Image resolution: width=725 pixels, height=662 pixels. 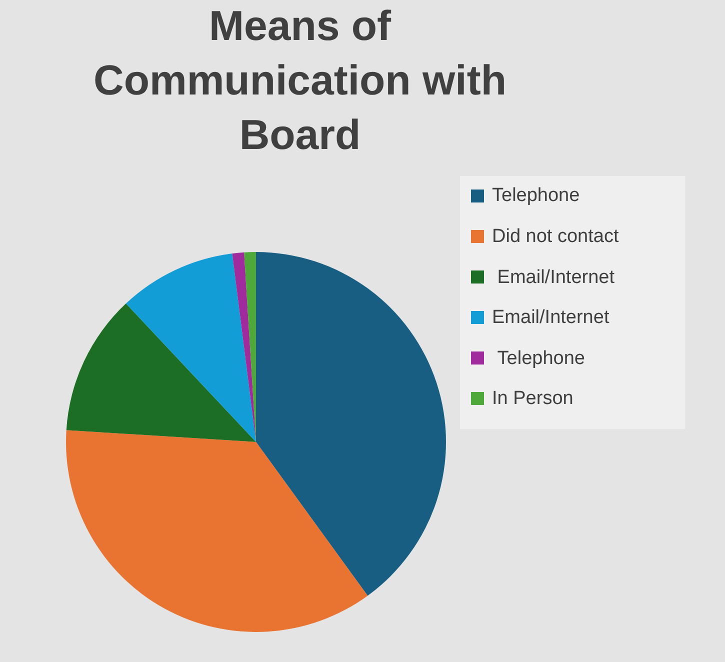 I want to click on legend-label: In Person, so click(x=533, y=398).